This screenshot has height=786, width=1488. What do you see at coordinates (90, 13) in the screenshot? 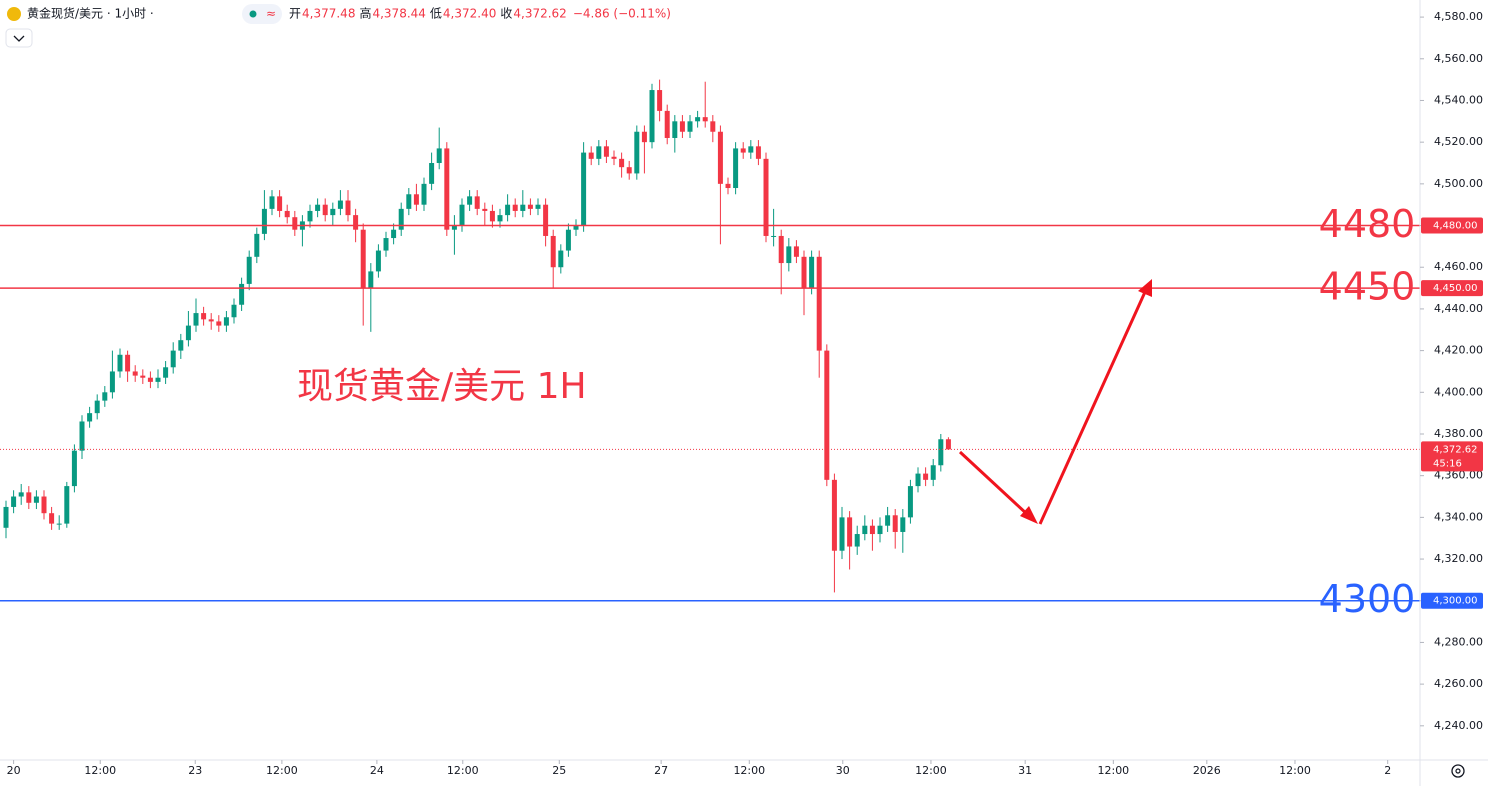
I see `symbol-title: 黄金现货/美元 · 1小时 ·` at bounding box center [90, 13].